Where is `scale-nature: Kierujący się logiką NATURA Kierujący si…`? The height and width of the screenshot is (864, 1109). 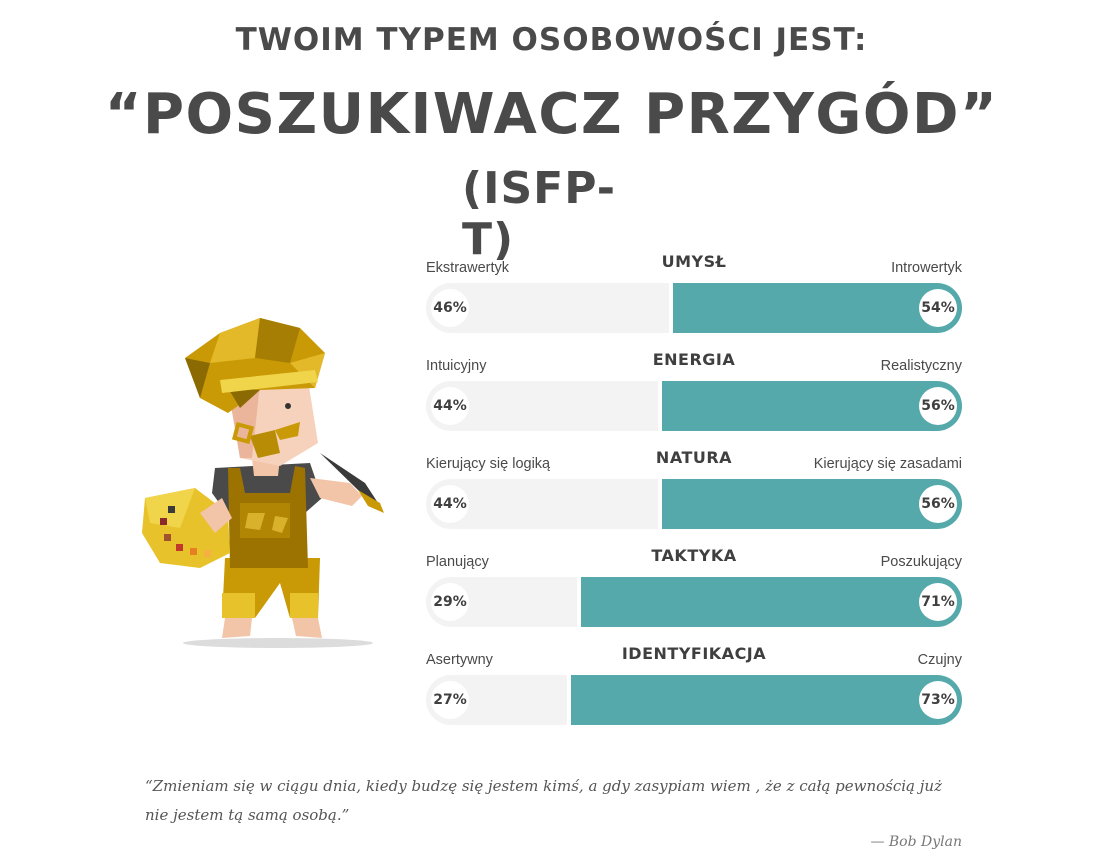 scale-nature: Kierujący się logiką NATURA Kierujący si… is located at coordinates (694, 494).